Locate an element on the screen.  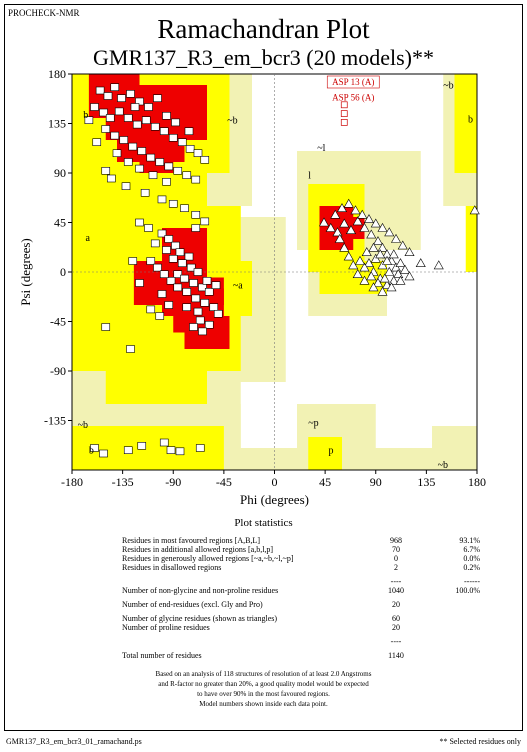
stats-label: Number of proline residues is located at coordinates (166, 627).